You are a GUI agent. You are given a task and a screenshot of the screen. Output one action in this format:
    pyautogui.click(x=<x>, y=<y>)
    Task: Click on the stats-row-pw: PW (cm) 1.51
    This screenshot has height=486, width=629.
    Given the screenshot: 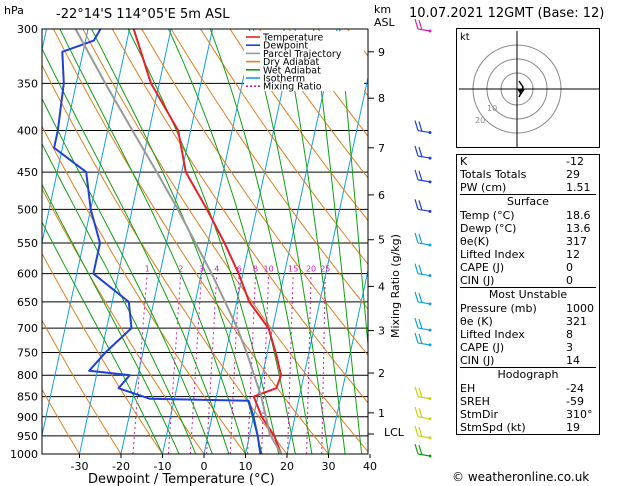 What is the action you would take?
    pyautogui.click(x=525, y=187)
    